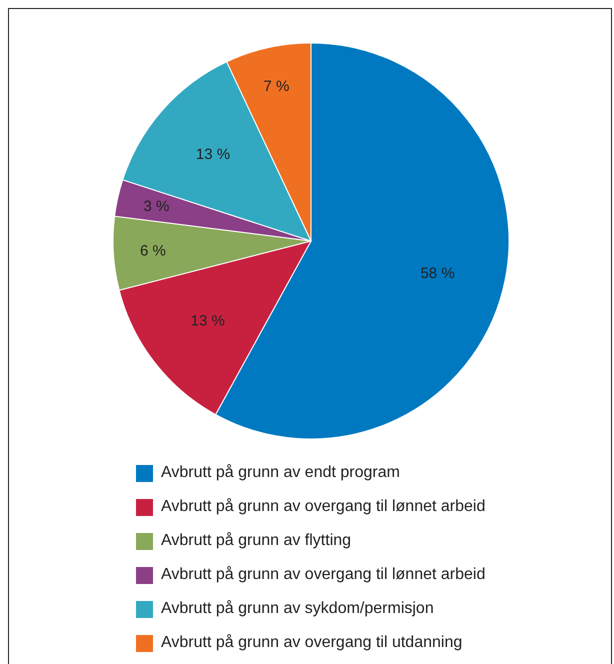 This screenshot has height=664, width=614. Describe the element at coordinates (256, 541) in the screenshot. I see `legend-label: Avbrutt på grunn av flytting` at that location.